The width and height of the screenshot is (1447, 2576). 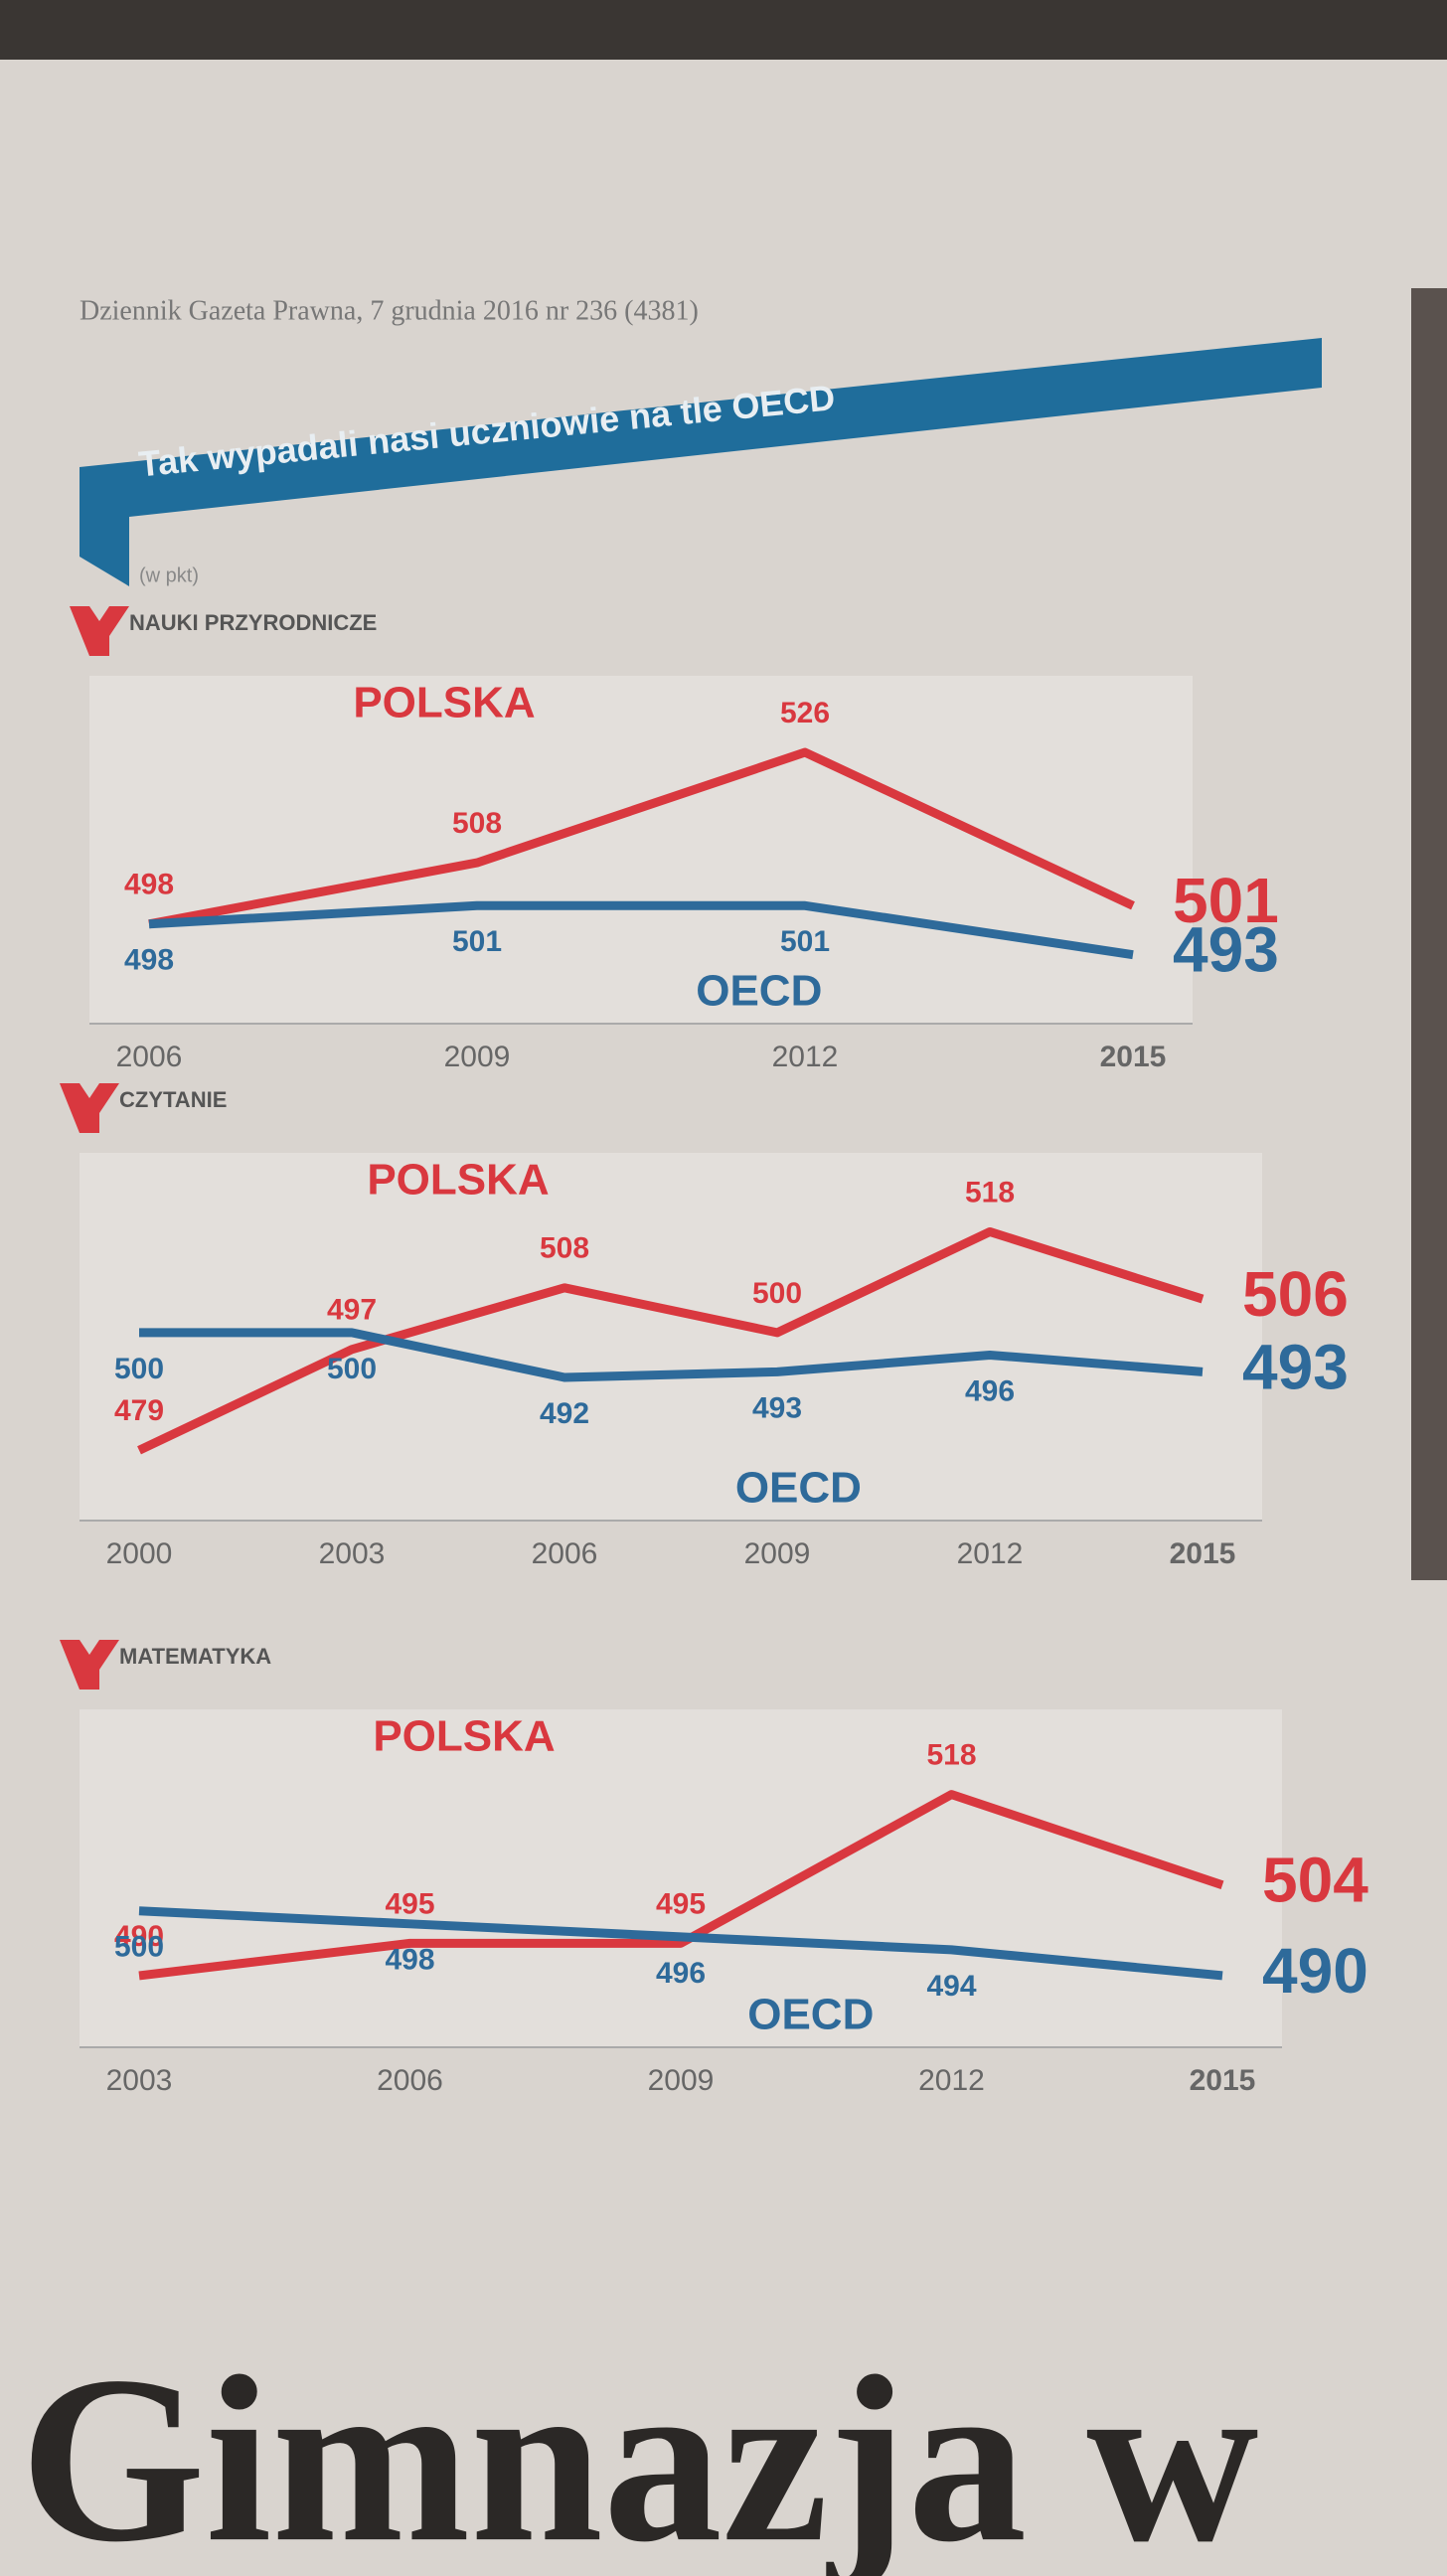 What do you see at coordinates (253, 622) in the screenshot?
I see `chart-title: NAUKI PRZYRODNICZE` at bounding box center [253, 622].